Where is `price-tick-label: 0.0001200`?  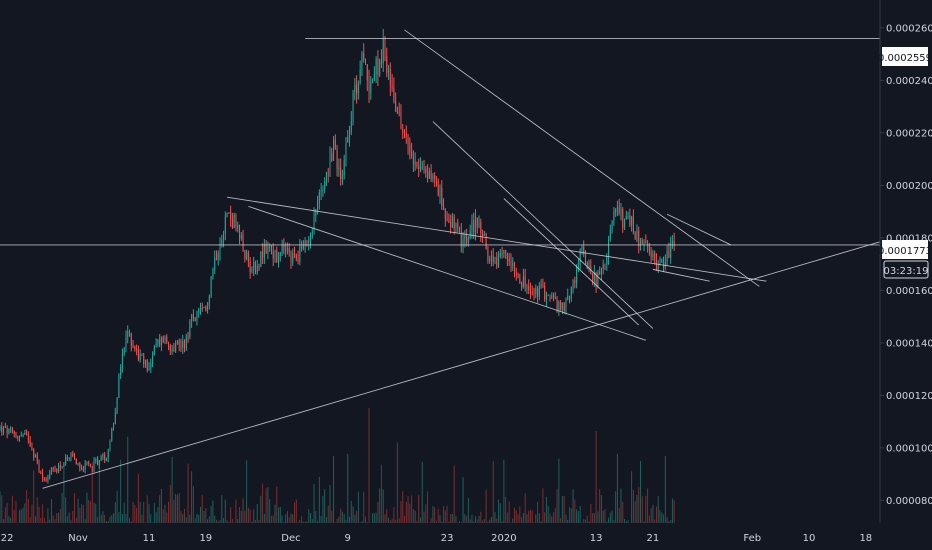
price-tick-label: 0.0001200 is located at coordinates (909, 396).